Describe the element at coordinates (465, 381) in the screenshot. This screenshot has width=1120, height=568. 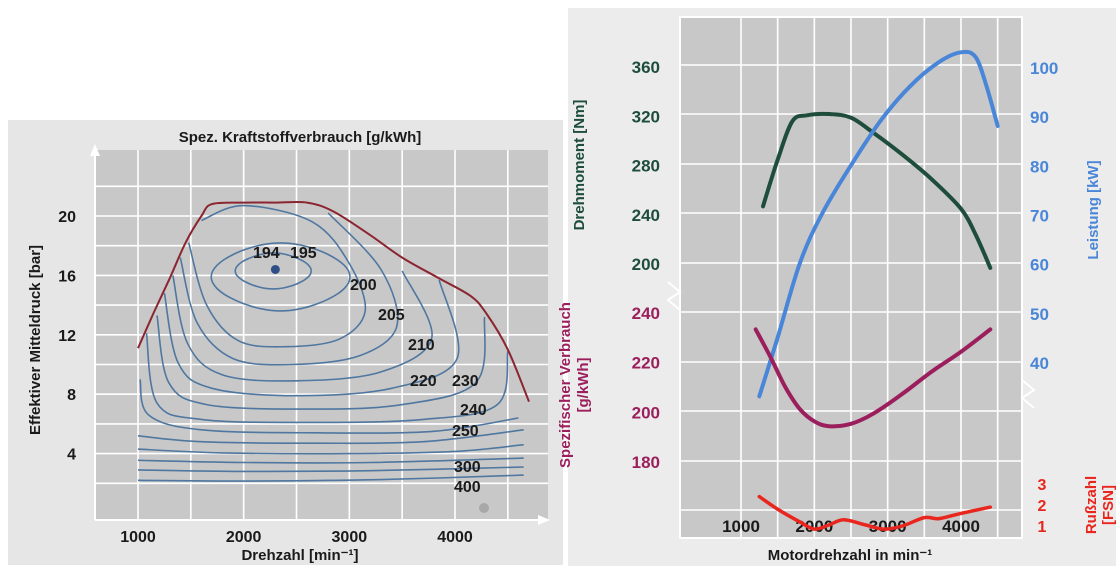
I see `bsfc-contour-label: 230` at that location.